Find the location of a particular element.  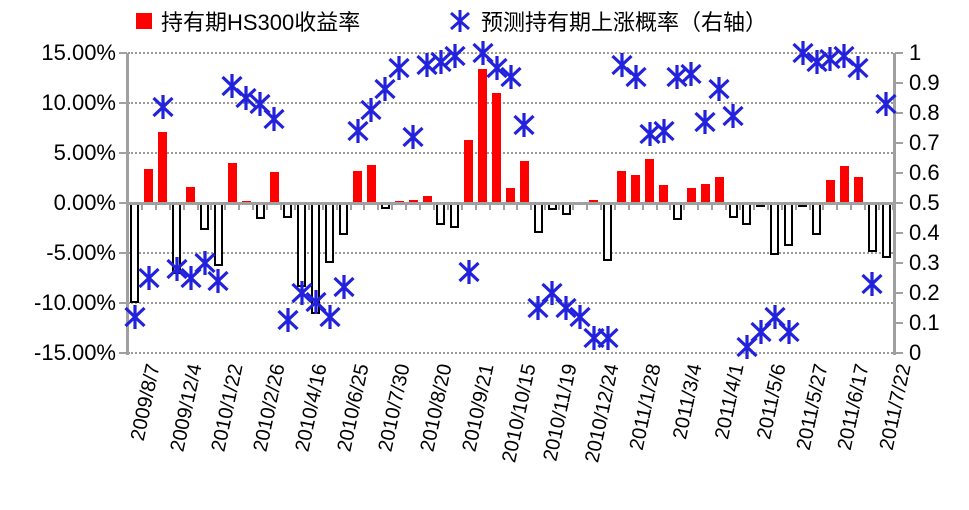

right-axis-tick-label: 0.4 is located at coordinates (924, 232).